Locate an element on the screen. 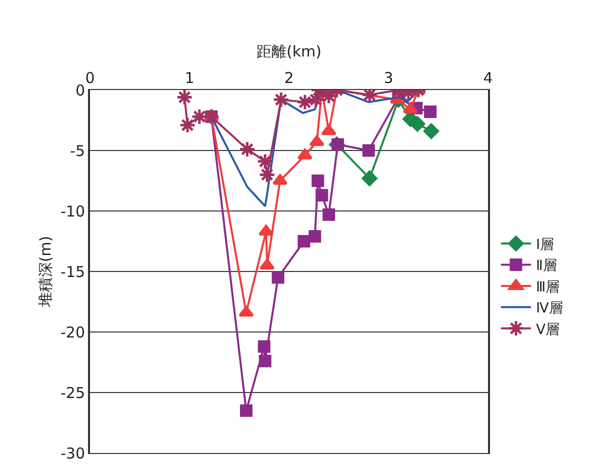  x-axis-title: 距離(km) is located at coordinates (289, 51).